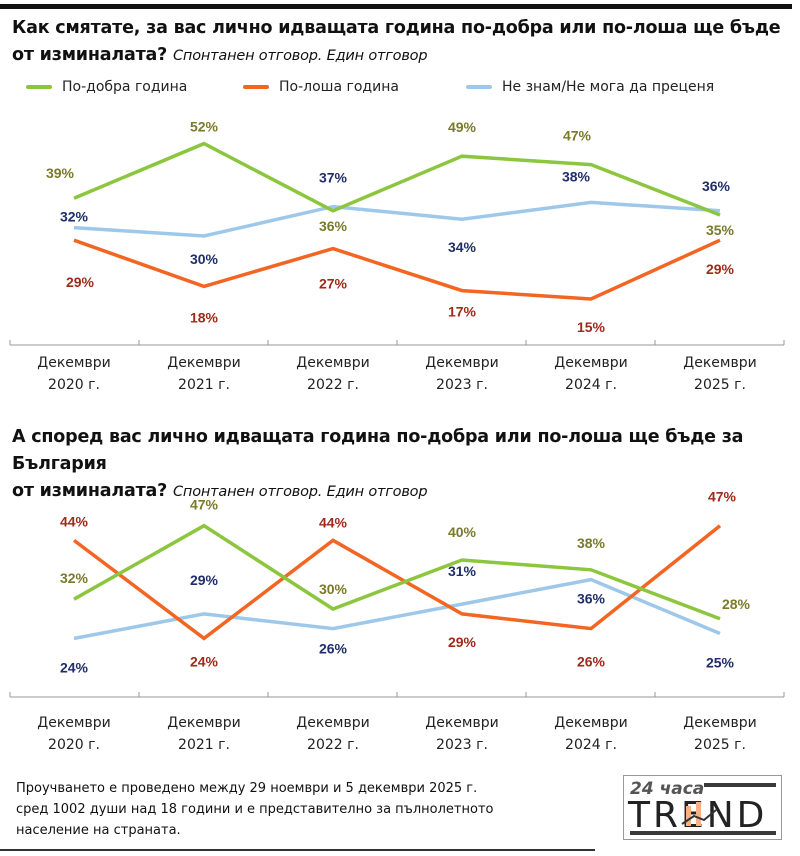 The width and height of the screenshot is (800, 856). What do you see at coordinates (300, 492) in the screenshot?
I see `chart2-subtitle: Спонтанен отговор. Един отговор` at bounding box center [300, 492].